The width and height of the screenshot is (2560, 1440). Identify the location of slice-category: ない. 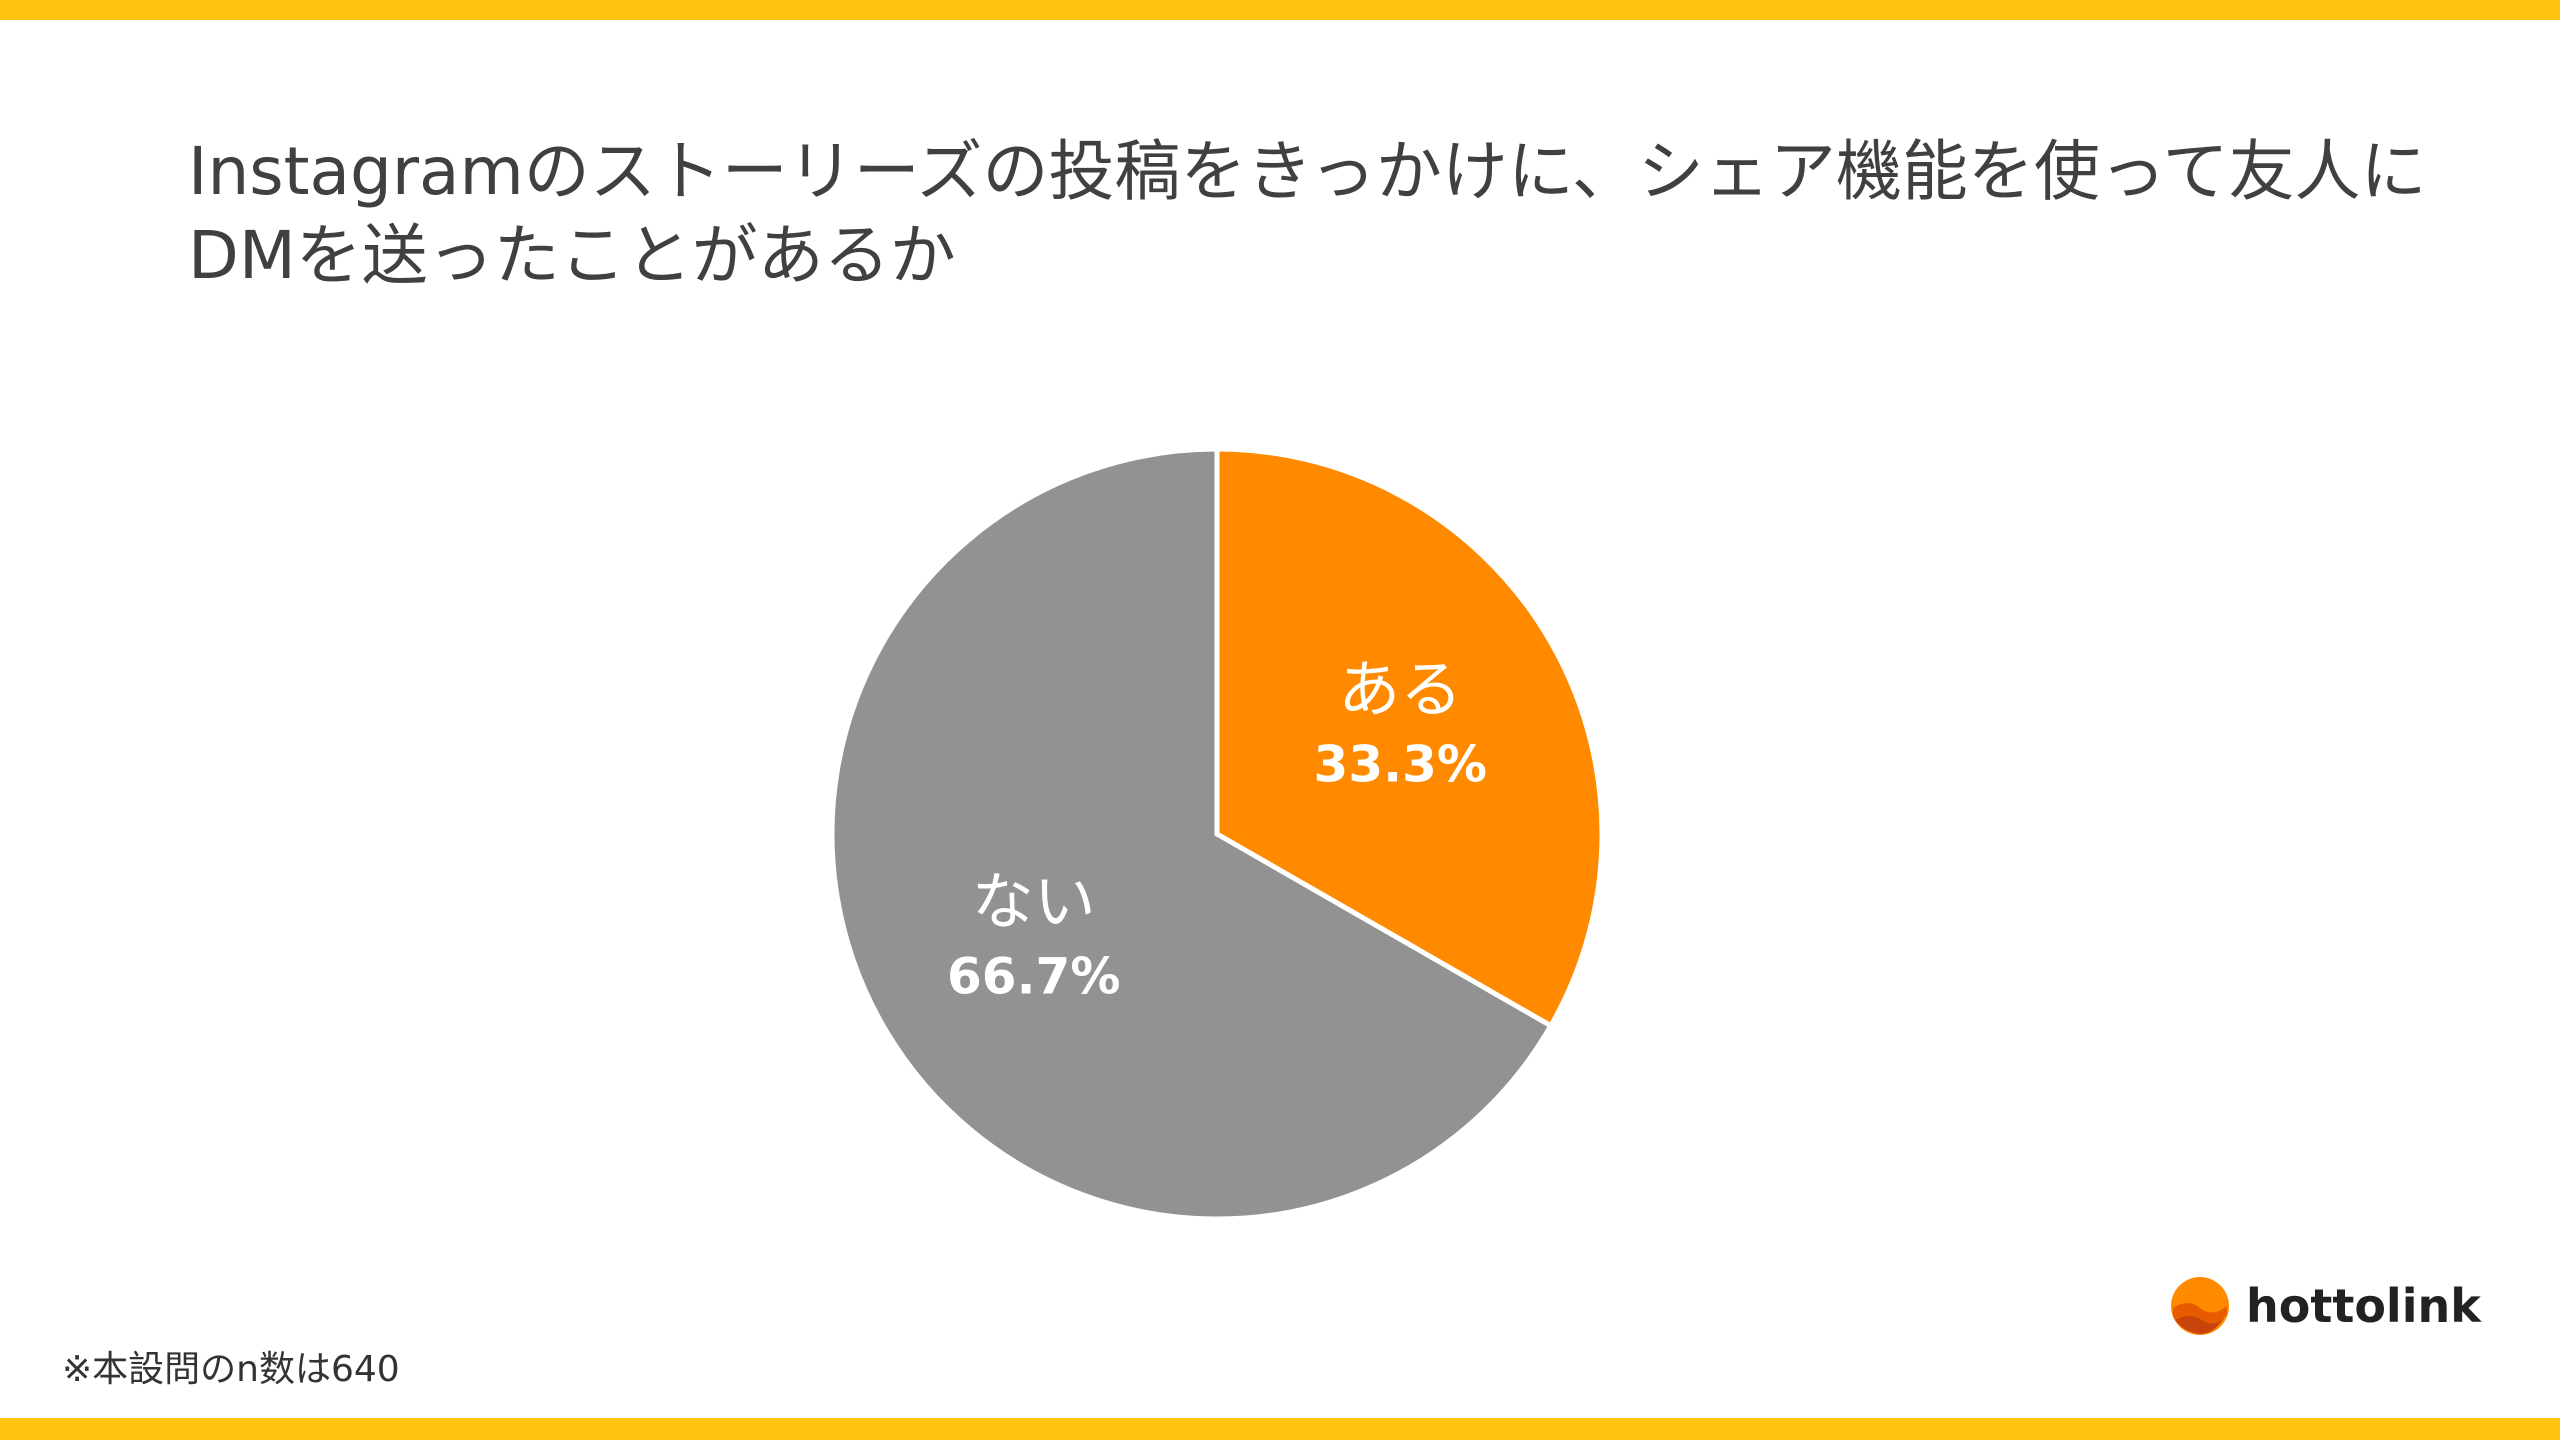
(1034, 901).